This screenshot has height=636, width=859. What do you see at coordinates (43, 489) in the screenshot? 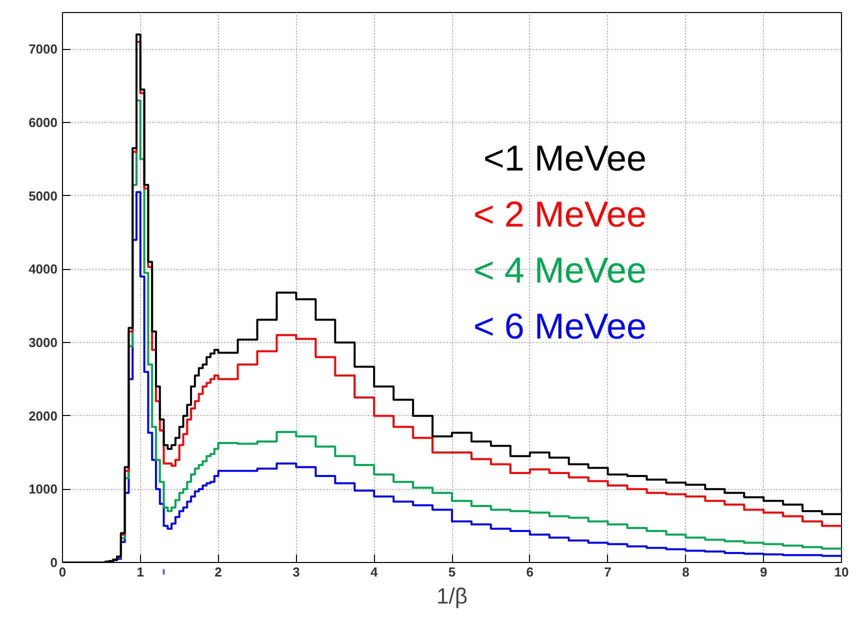
I see `y-tick-label: 1000` at bounding box center [43, 489].